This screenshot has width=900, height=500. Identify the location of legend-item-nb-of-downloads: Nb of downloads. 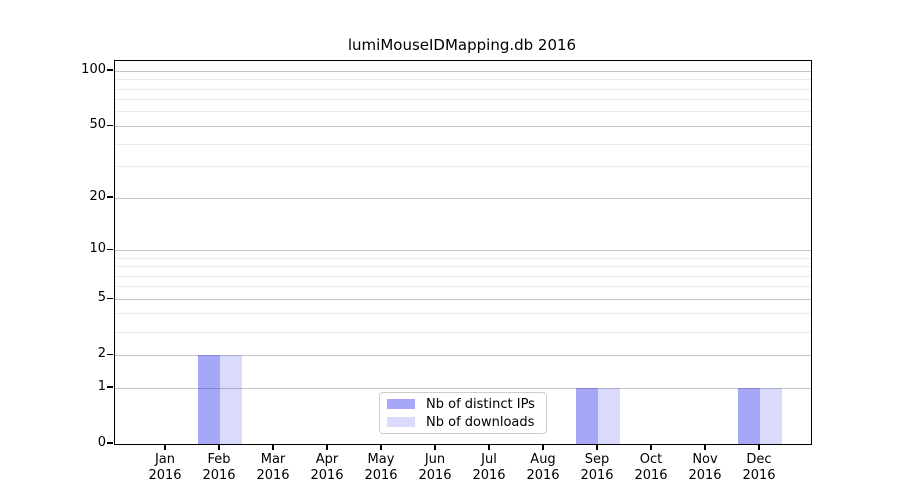
(463, 422).